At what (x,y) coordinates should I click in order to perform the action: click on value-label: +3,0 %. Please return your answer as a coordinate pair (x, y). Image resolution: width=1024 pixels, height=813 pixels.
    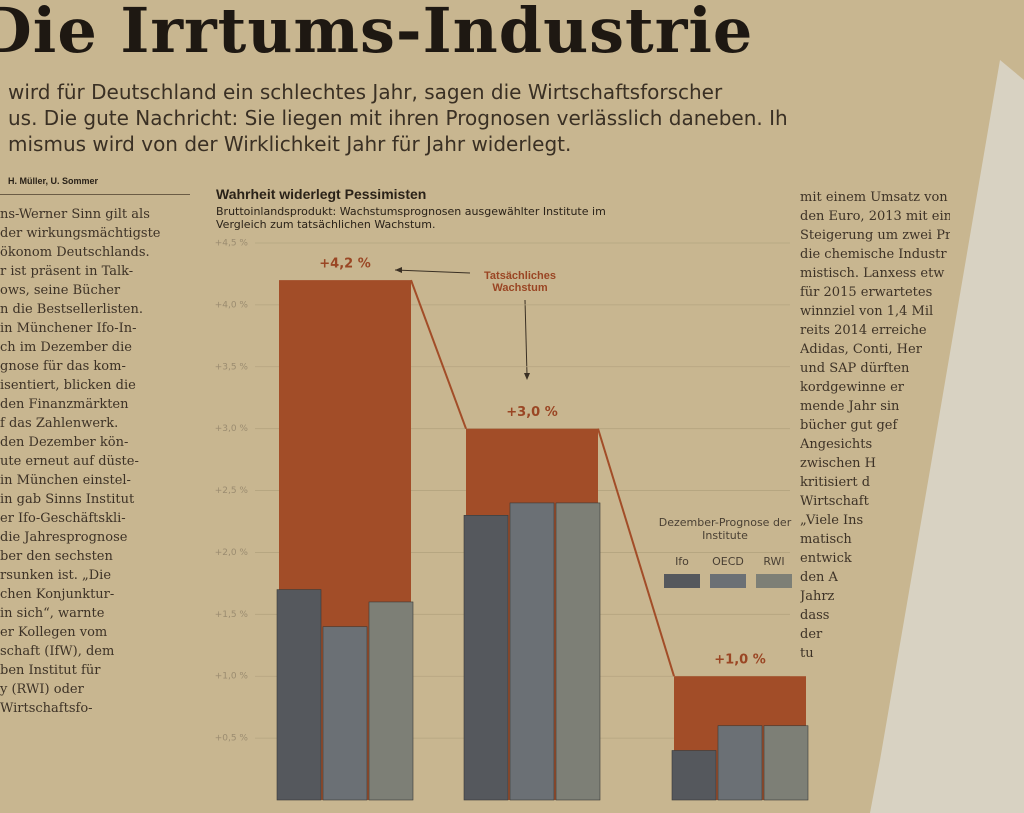
    Looking at the image, I should click on (531, 412).